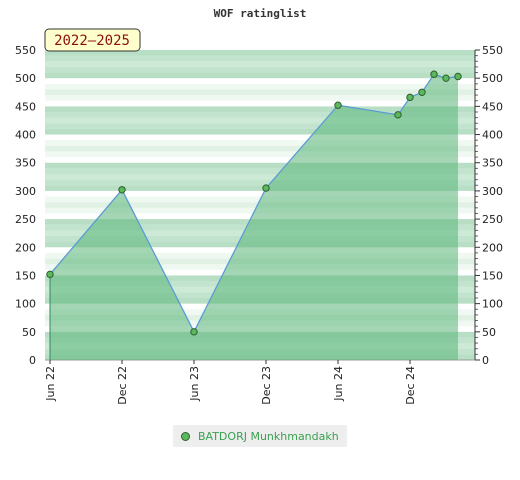 This screenshot has height=480, width=520. Describe the element at coordinates (25, 247) in the screenshot. I see `y-tick-label-left: 200` at that location.